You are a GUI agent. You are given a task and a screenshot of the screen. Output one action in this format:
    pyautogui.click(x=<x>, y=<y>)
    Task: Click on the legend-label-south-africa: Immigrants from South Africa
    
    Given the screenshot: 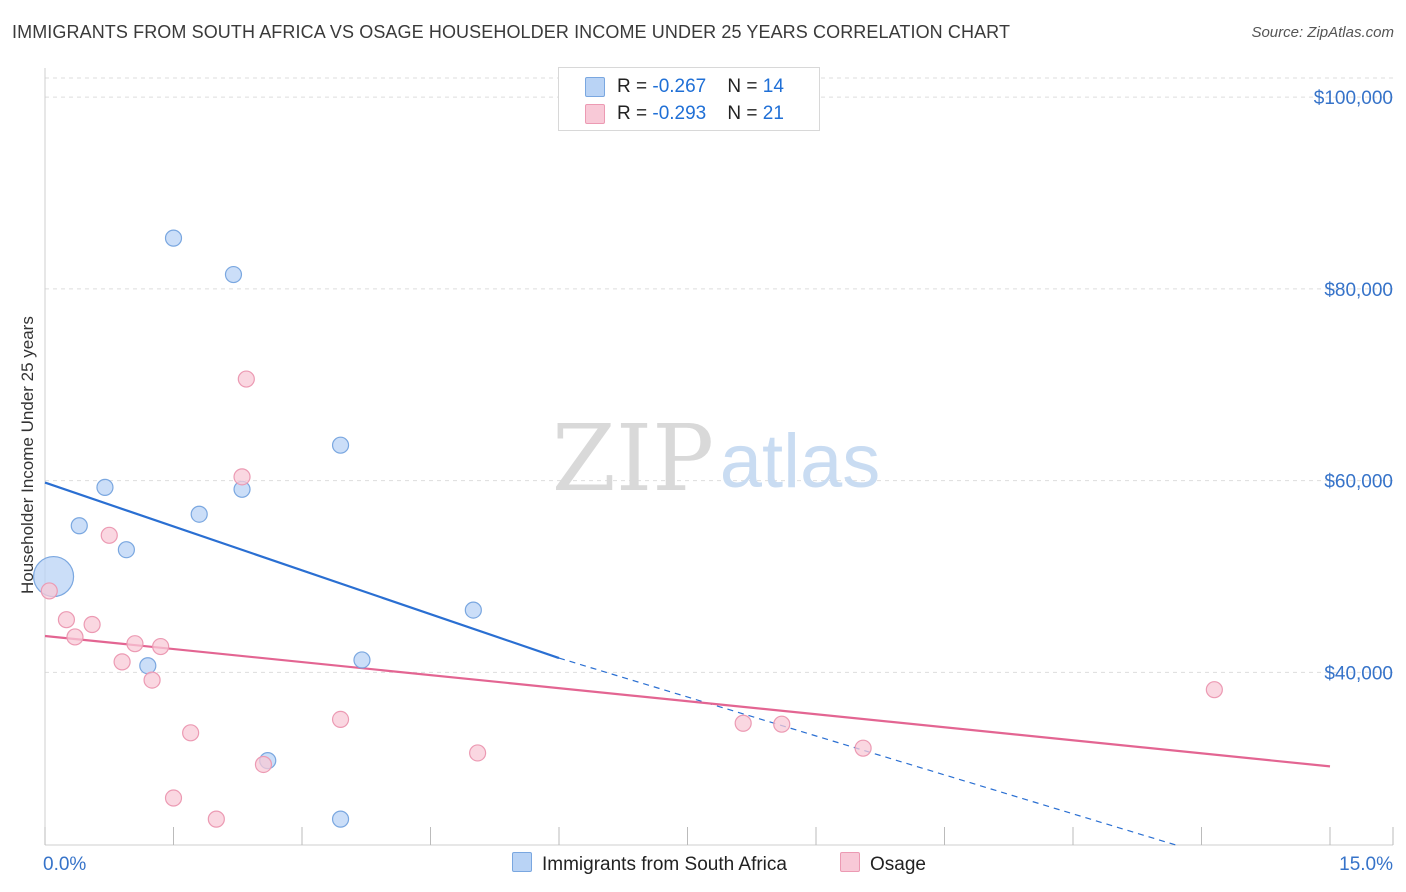 What is the action you would take?
    pyautogui.click(x=664, y=864)
    